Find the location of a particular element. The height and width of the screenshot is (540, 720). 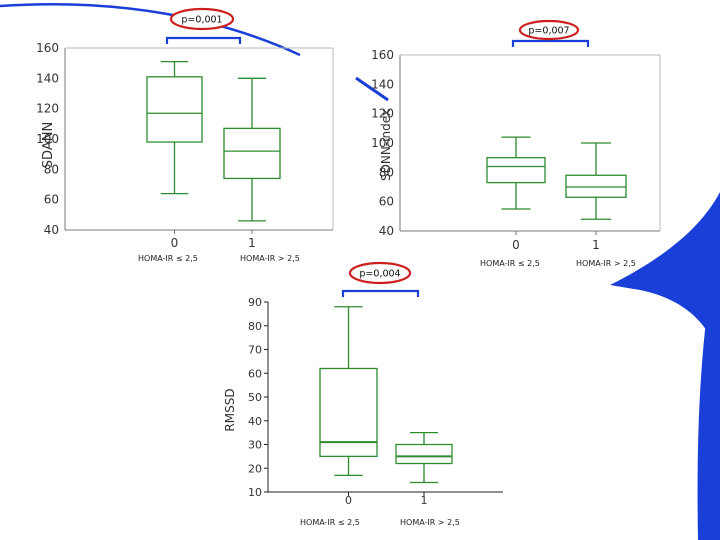

p-value-label: p=0,007 is located at coordinates (548, 31).